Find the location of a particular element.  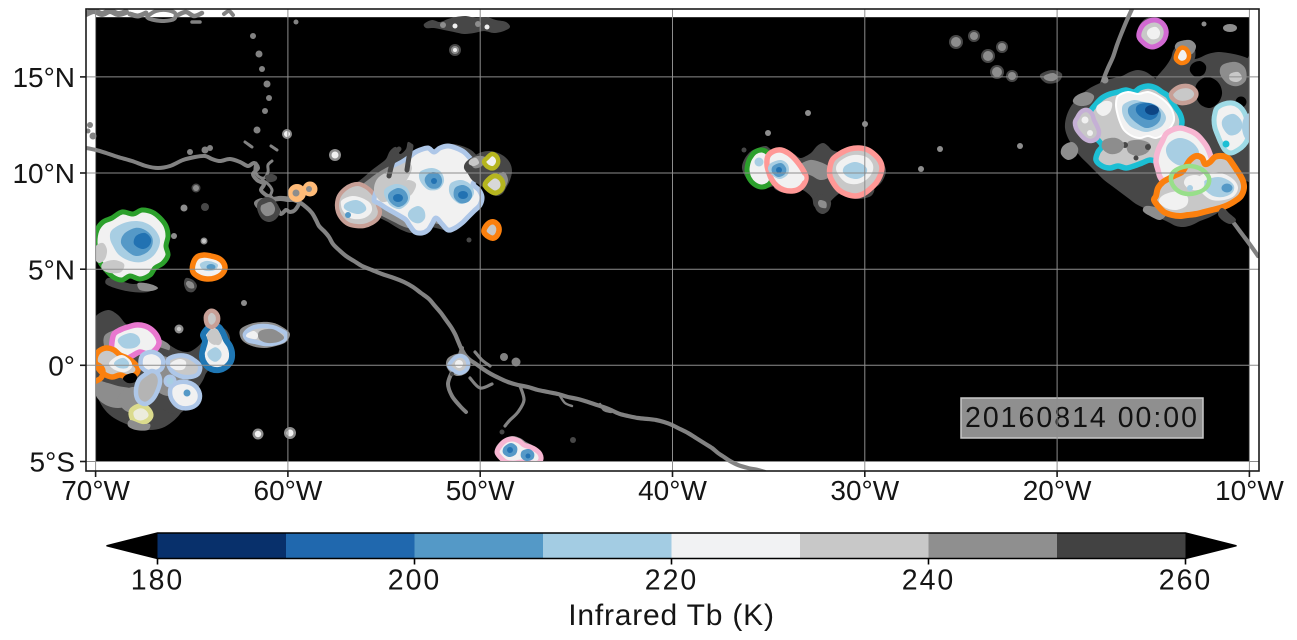

svg-text: 20°W is located at coordinates (1057, 490).